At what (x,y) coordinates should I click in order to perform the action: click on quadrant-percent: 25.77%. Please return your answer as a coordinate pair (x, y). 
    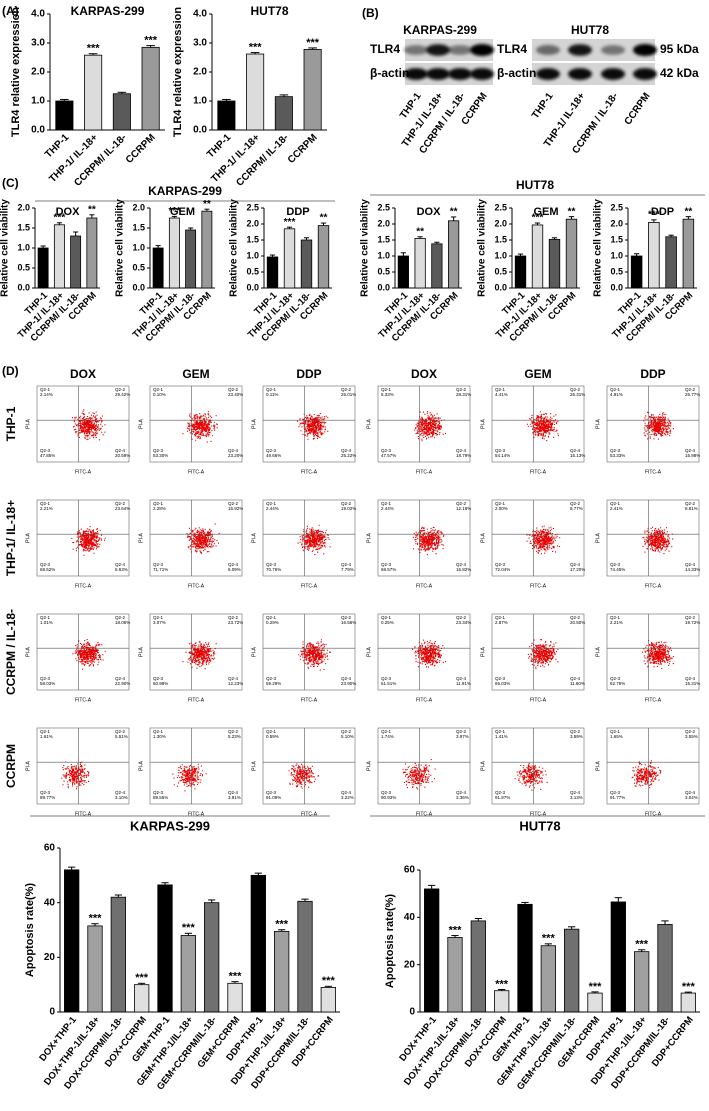
    Looking at the image, I should click on (692, 394).